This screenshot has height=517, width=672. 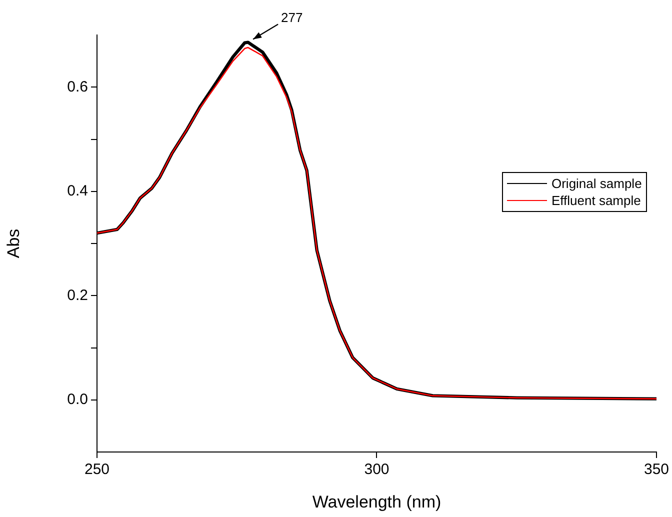 What do you see at coordinates (97, 469) in the screenshot?
I see `x-tick-label: 250` at bounding box center [97, 469].